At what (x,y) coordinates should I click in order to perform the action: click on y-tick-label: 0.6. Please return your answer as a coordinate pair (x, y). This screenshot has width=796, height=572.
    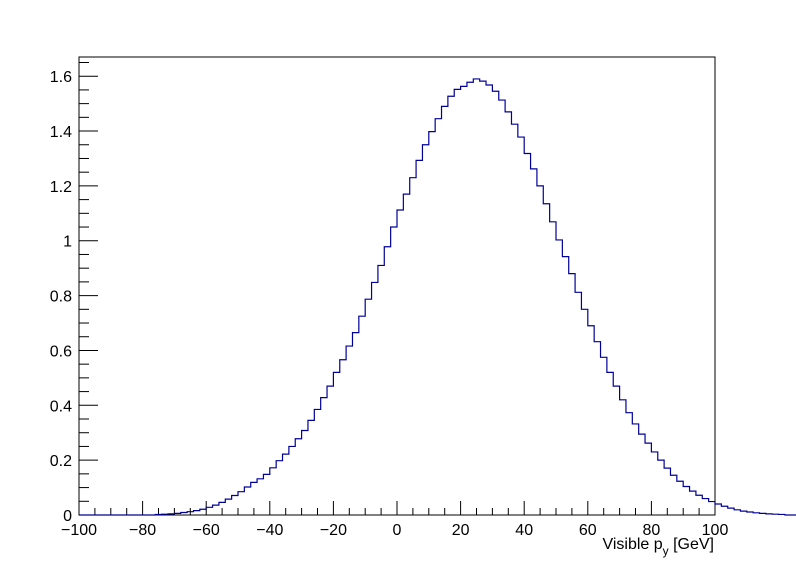
    Looking at the image, I should click on (61, 351).